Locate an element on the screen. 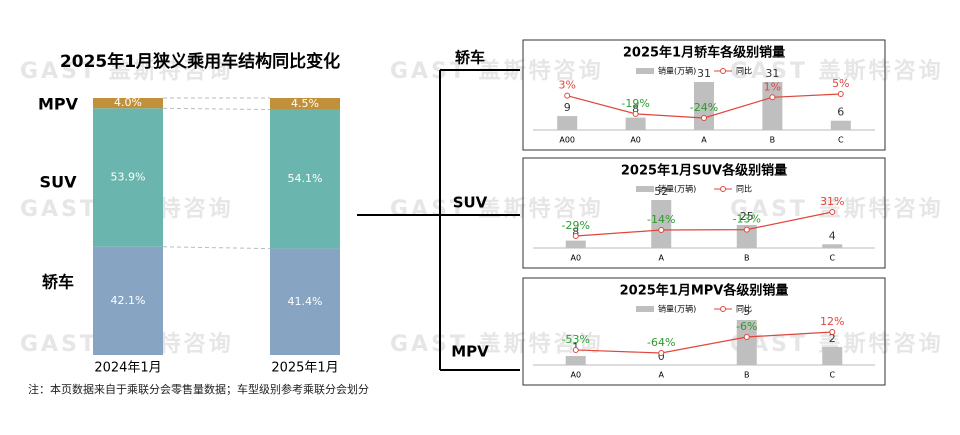  legend-label: SUV is located at coordinates (59, 182).